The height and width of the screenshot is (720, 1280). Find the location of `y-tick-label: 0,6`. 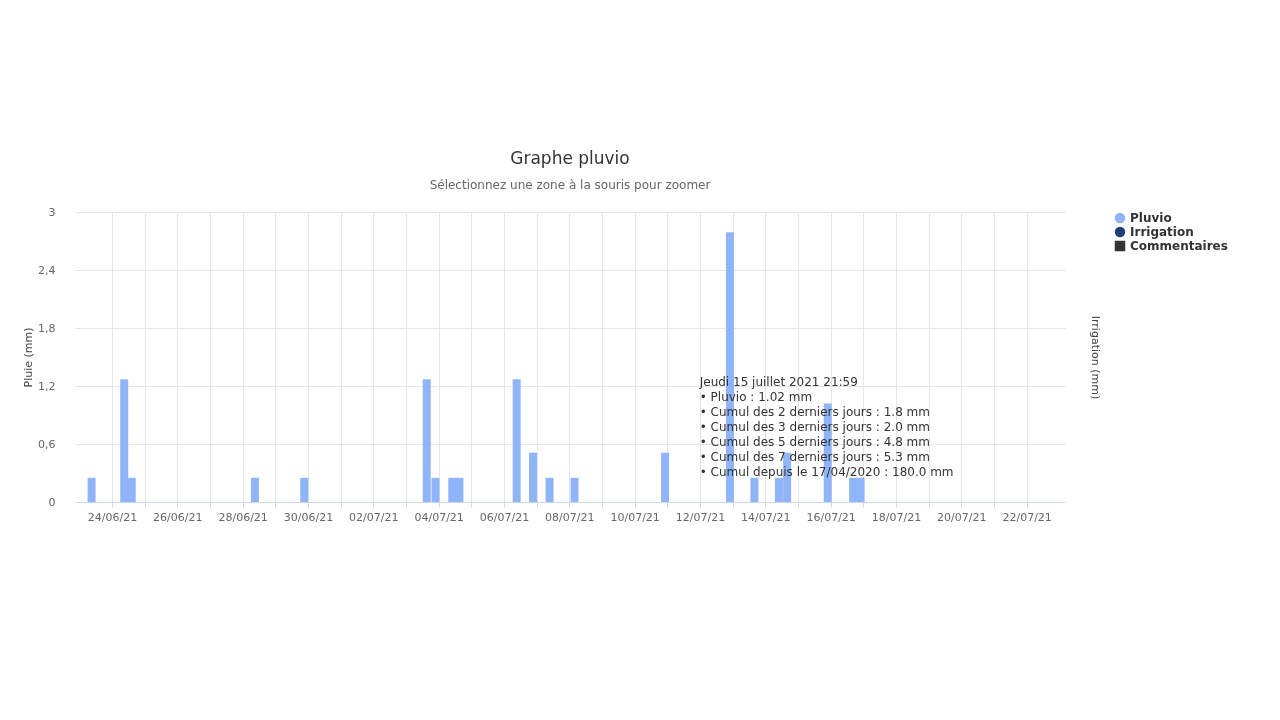

y-tick-label: 0,6 is located at coordinates (47, 444).